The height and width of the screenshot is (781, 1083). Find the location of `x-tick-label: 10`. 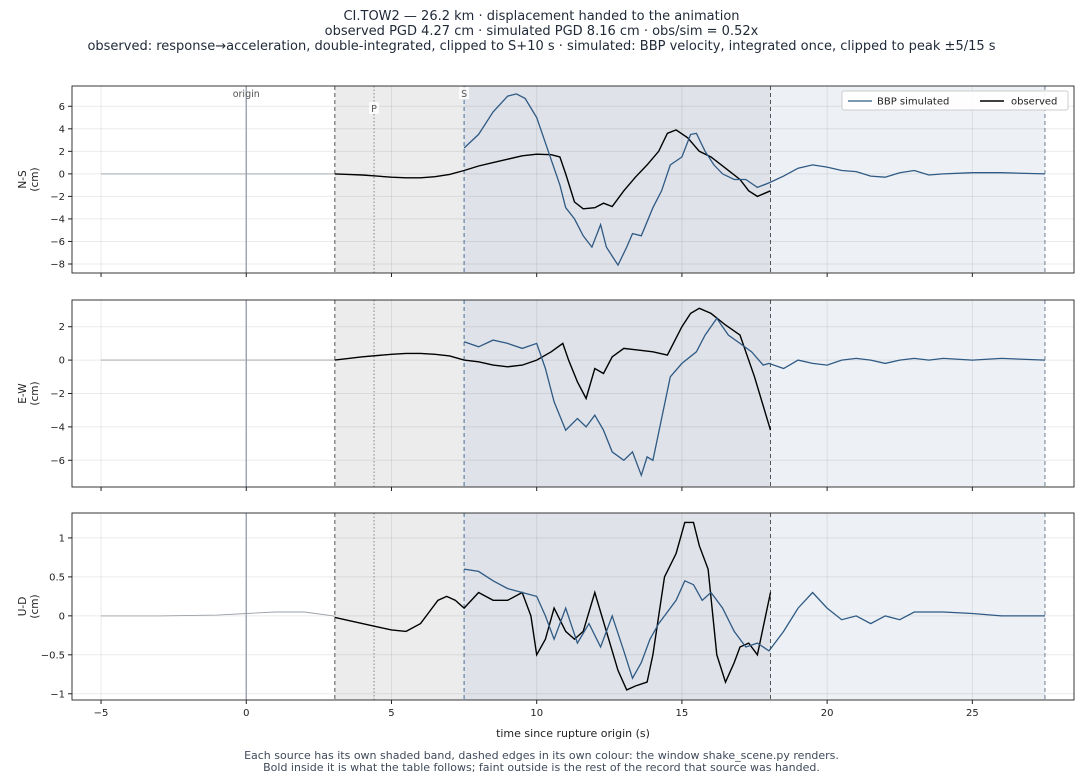

x-tick-label: 10 is located at coordinates (536, 713).